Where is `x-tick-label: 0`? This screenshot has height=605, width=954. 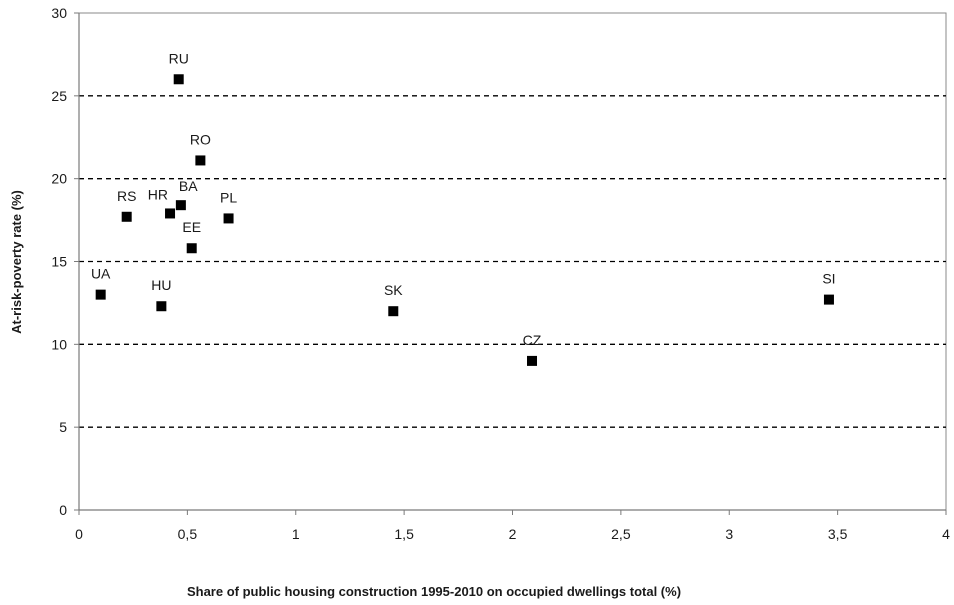
x-tick-label: 0 is located at coordinates (79, 534).